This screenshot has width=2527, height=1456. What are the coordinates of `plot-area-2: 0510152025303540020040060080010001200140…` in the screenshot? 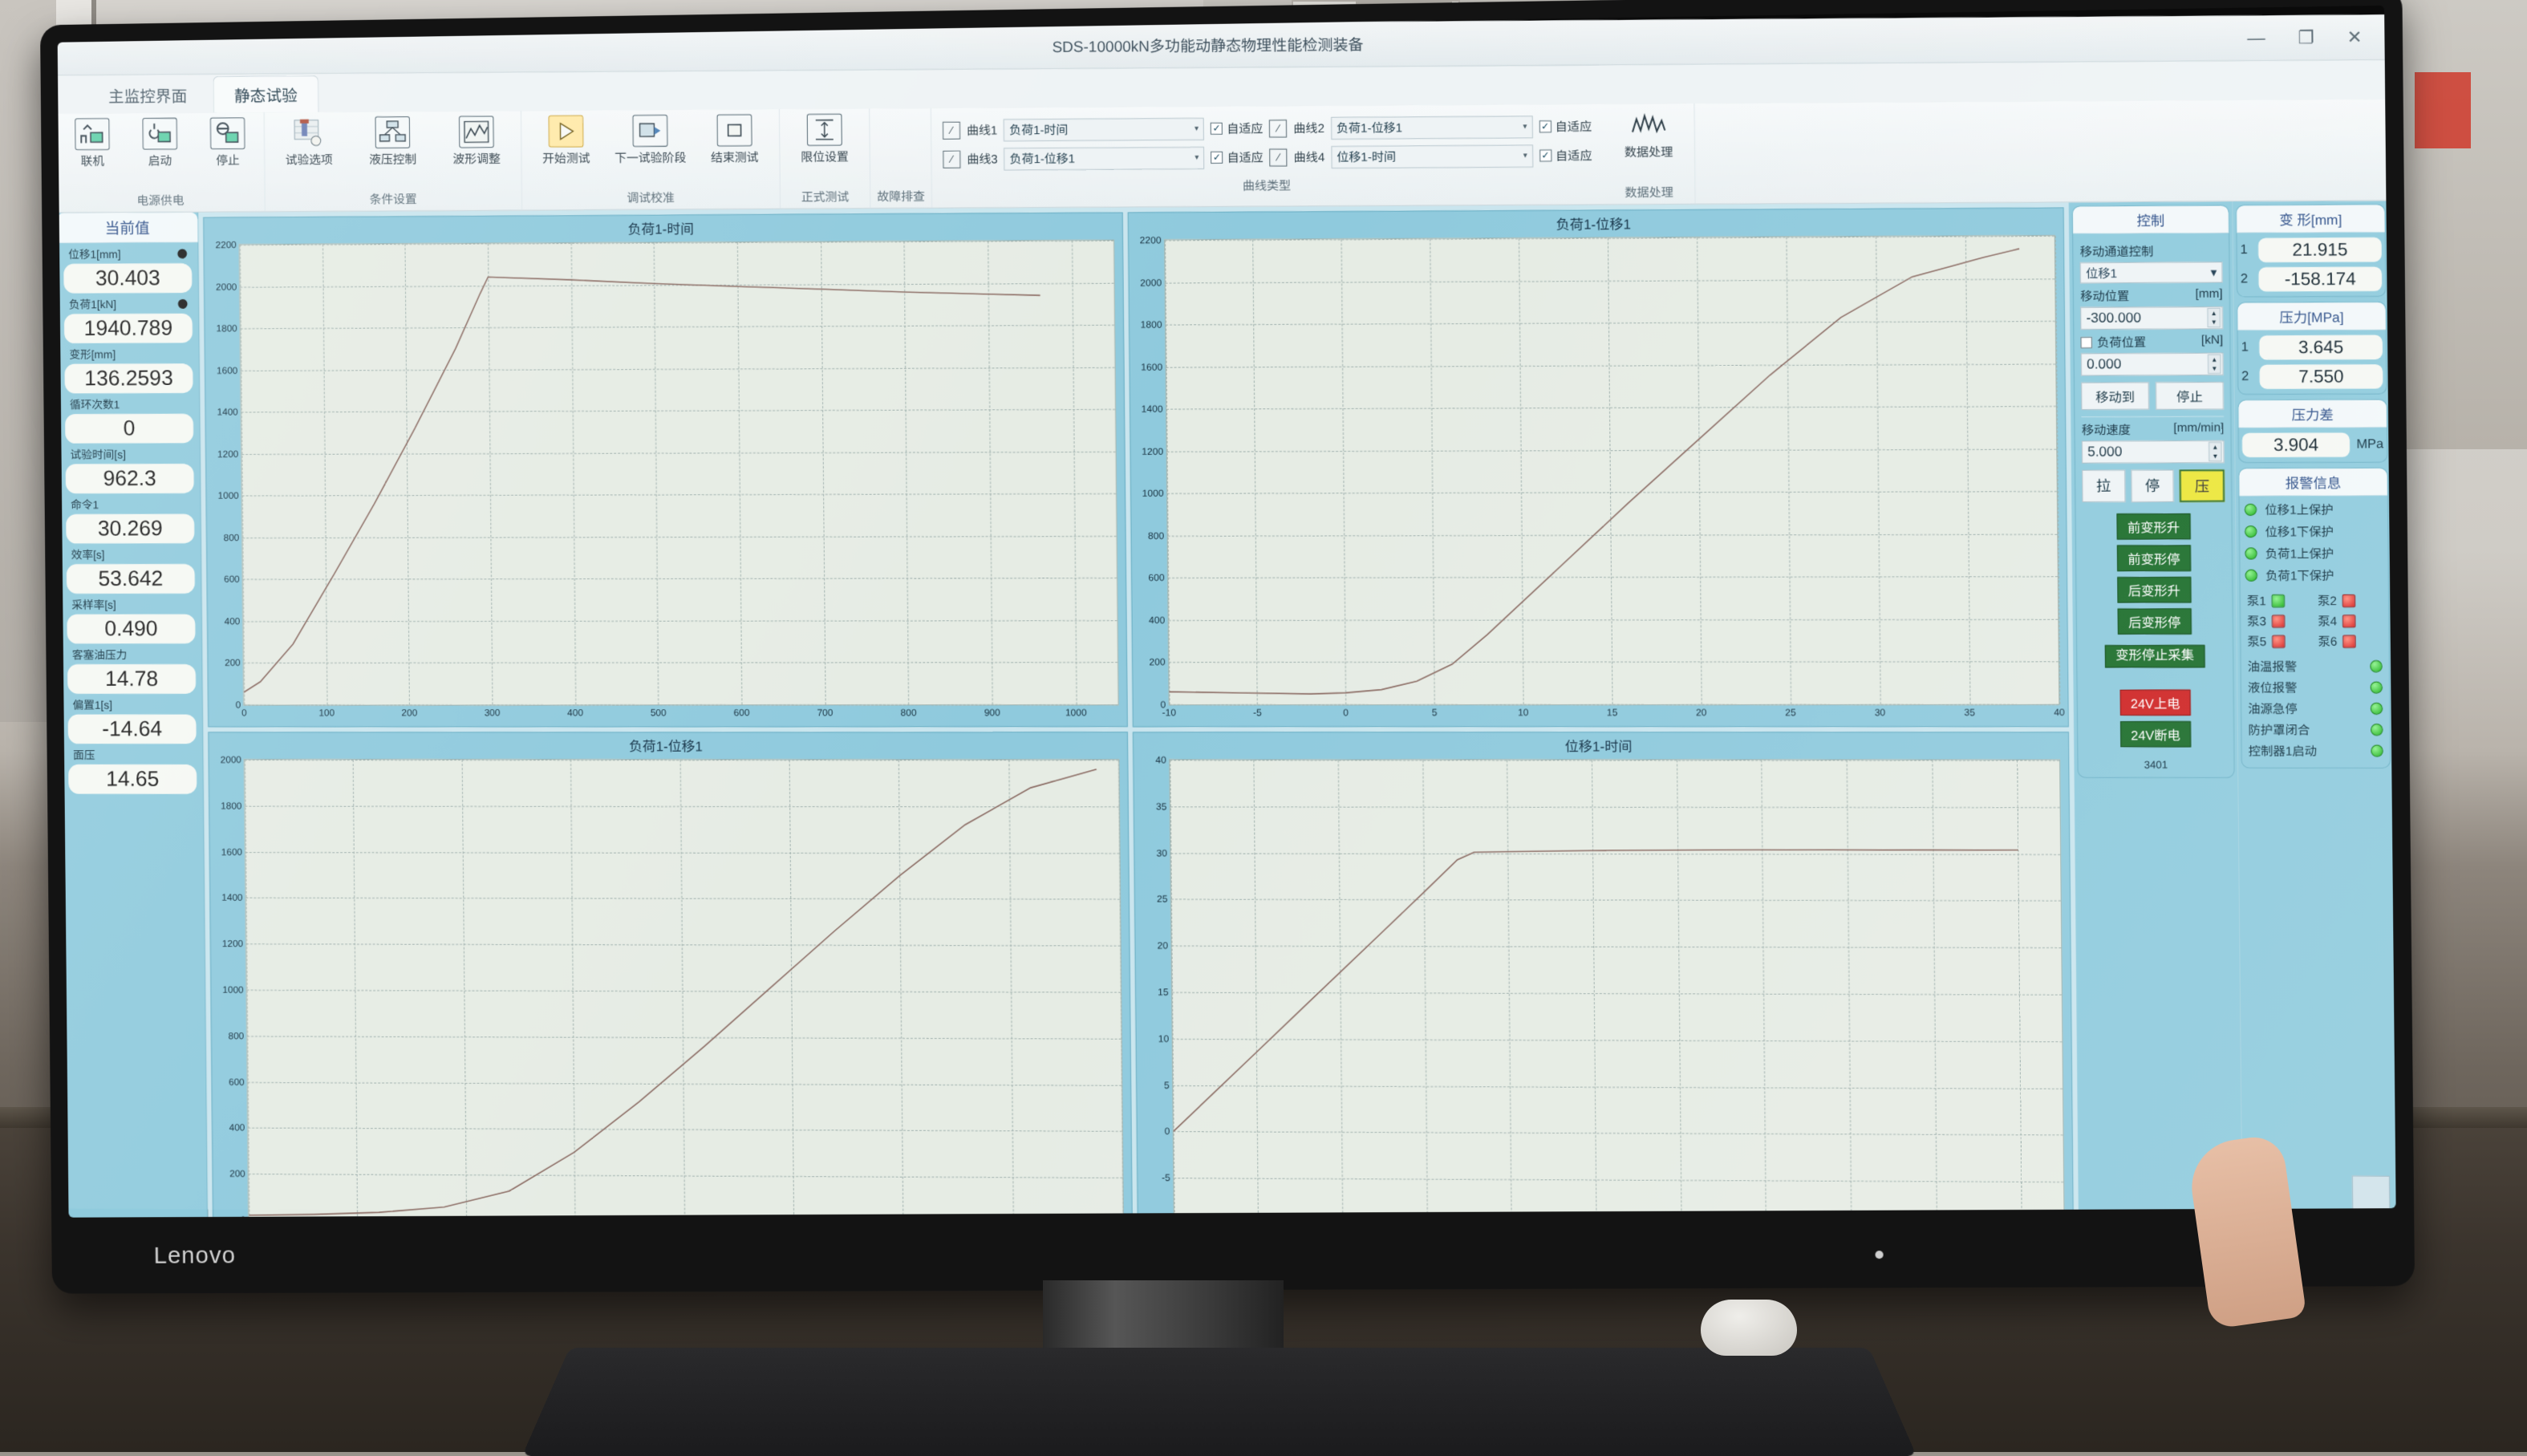 It's located at (683, 988).